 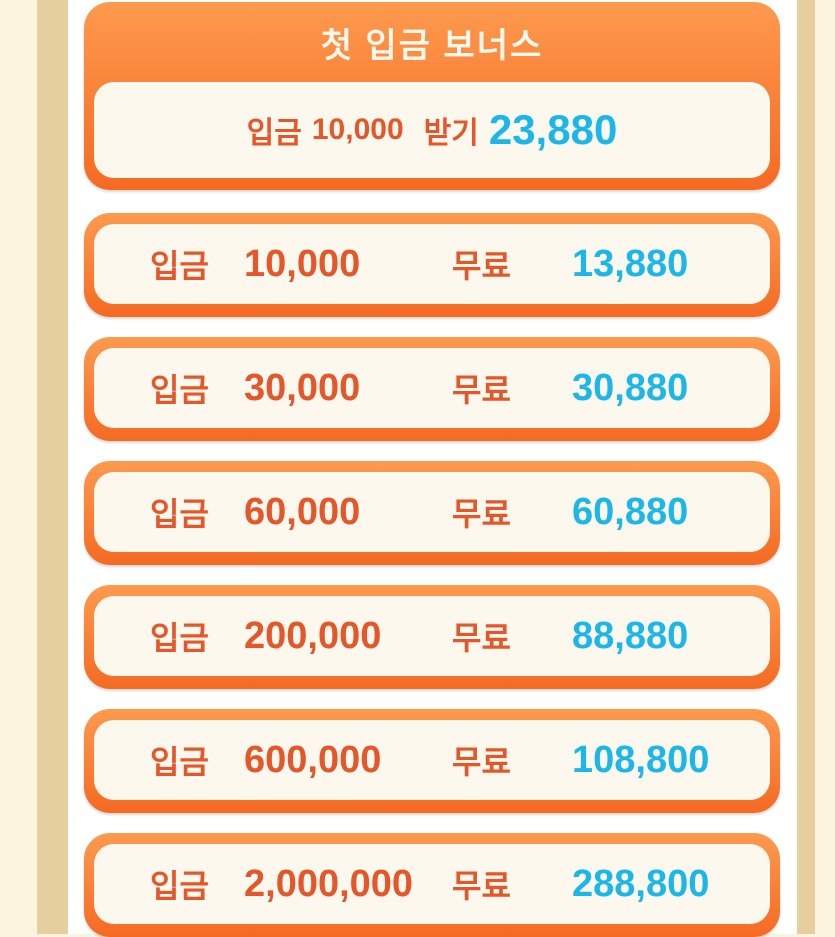 I want to click on bonus-row-inner: 입금 30,000 무료 30,880, so click(x=432, y=388).